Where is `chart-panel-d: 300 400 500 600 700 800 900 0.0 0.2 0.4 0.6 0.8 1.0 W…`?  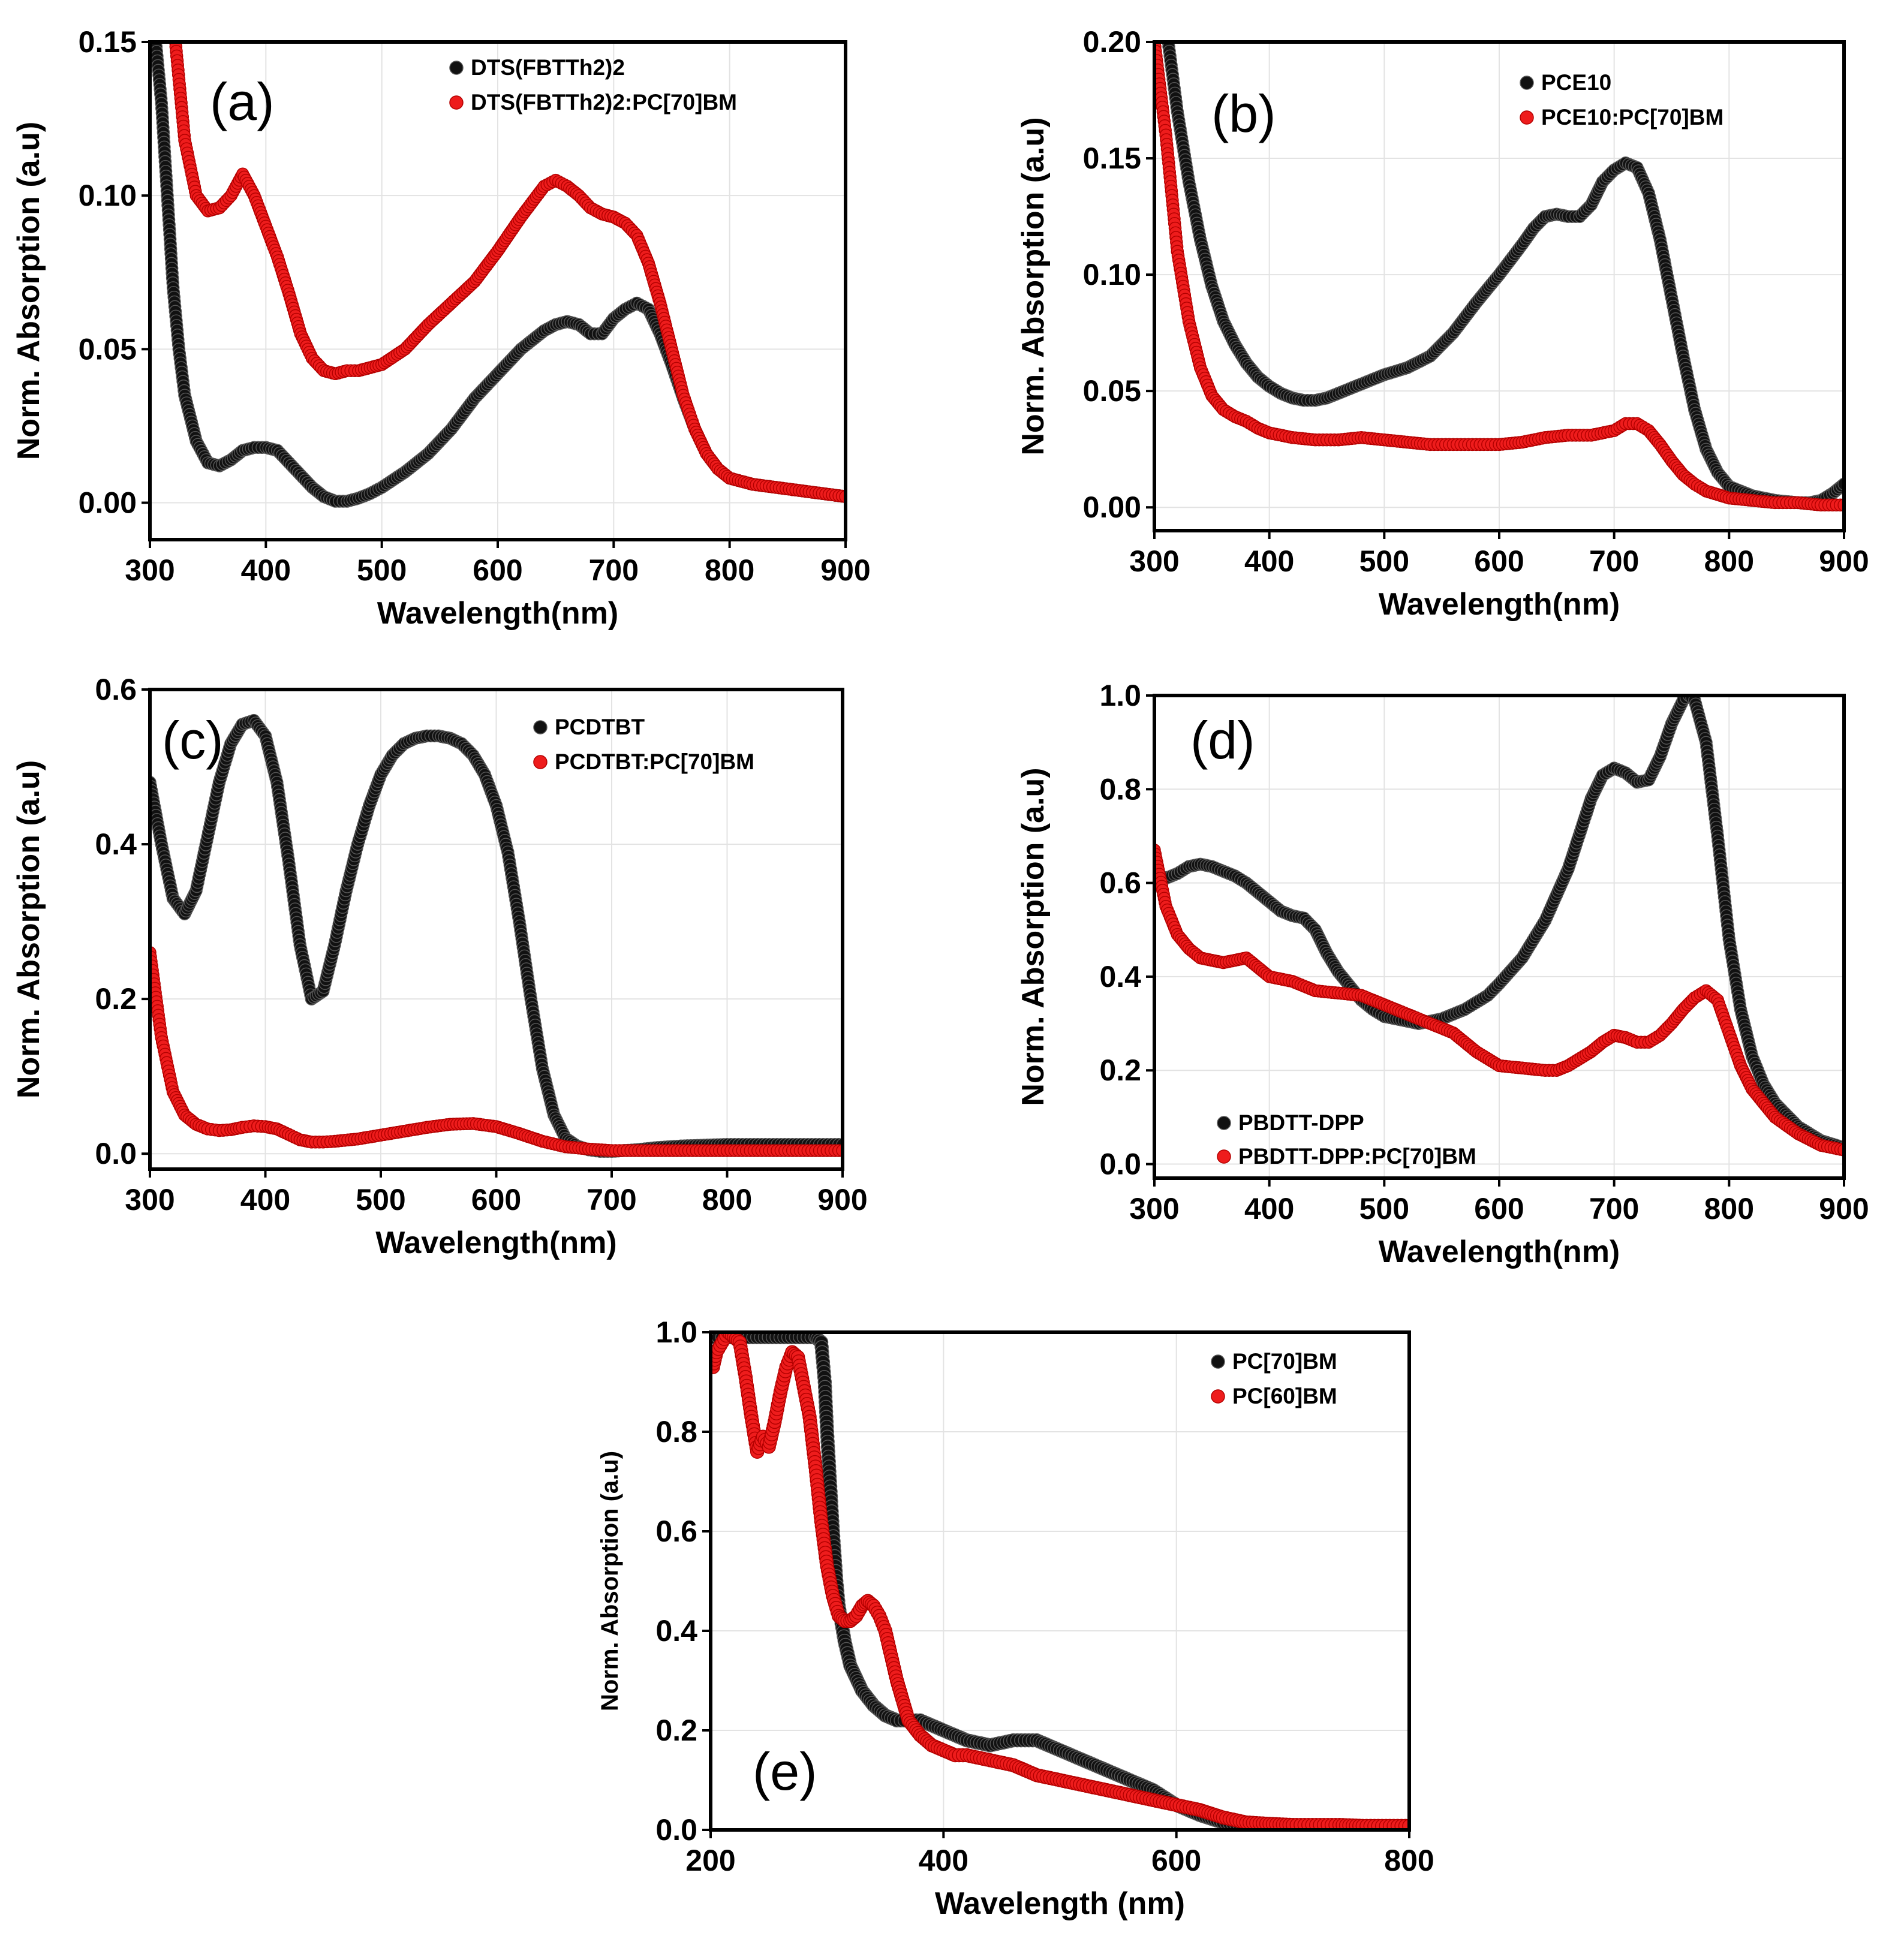
chart-panel-d: 300 400 500 600 700 800 900 0.0 0.2 0.4 0.6 0.8 1.0 W… is located at coordinates (1442, 974).